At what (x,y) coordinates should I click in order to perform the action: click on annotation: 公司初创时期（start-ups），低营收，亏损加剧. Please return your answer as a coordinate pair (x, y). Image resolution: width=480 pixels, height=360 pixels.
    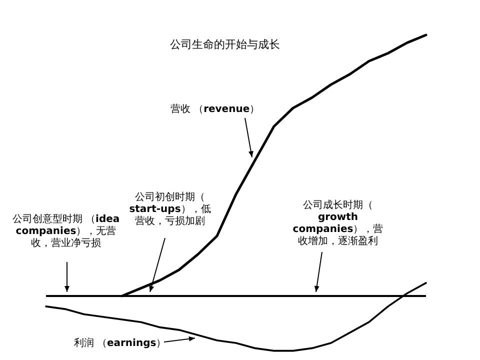
    Looking at the image, I should click on (170, 209).